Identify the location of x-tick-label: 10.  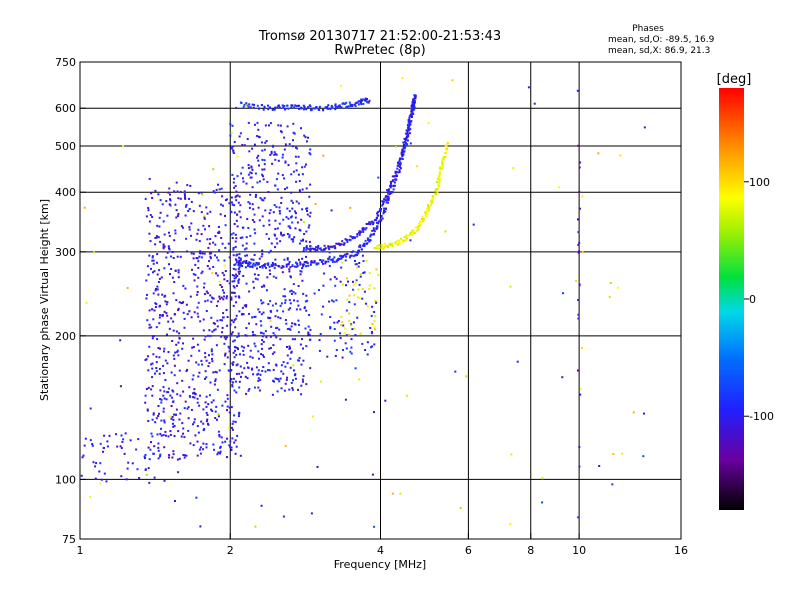
(579, 550).